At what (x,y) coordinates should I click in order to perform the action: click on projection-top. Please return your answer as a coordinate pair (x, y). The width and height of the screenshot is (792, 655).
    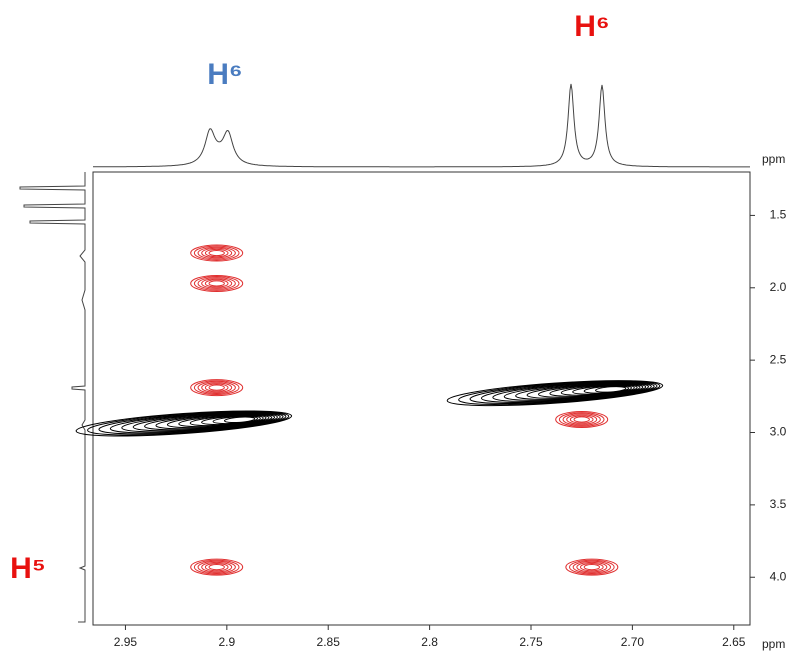
    Looking at the image, I should click on (421, 125).